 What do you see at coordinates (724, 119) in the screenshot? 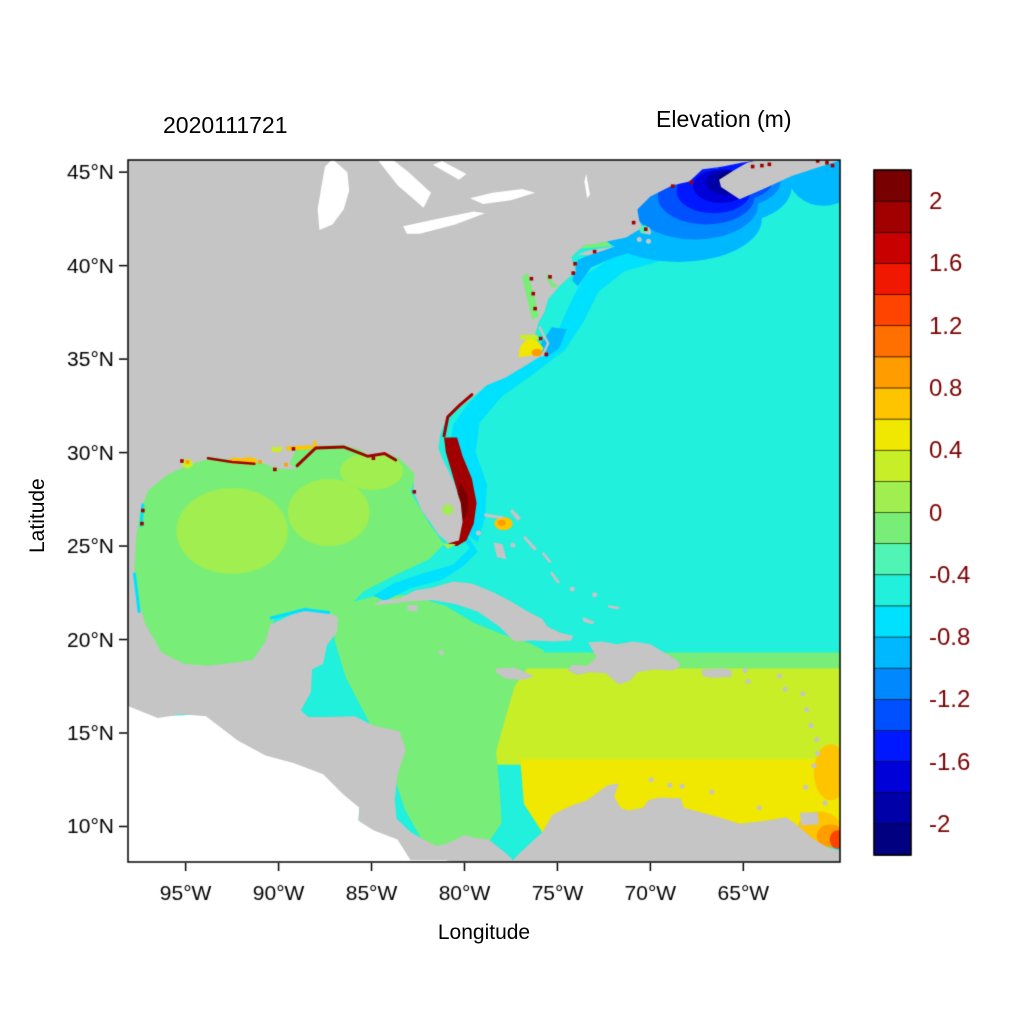
I see `colorbar-title: Elevation (m)` at bounding box center [724, 119].